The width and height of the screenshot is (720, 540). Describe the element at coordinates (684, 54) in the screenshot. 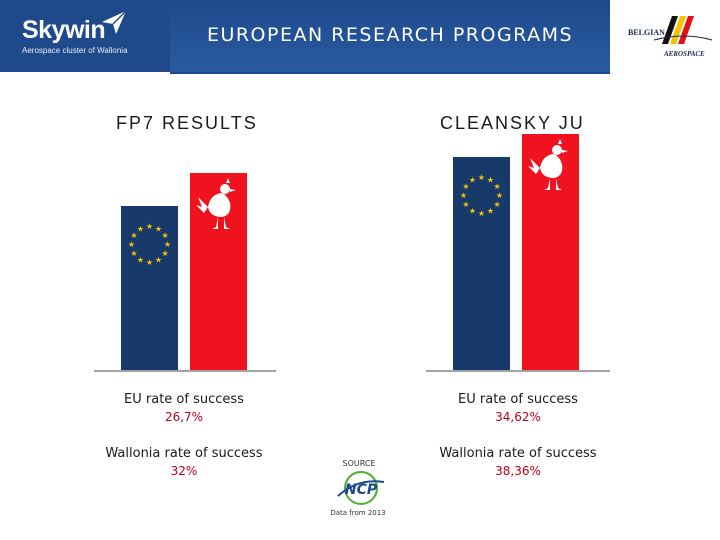

I see `partner-name-line2: AEROSPACE` at that location.